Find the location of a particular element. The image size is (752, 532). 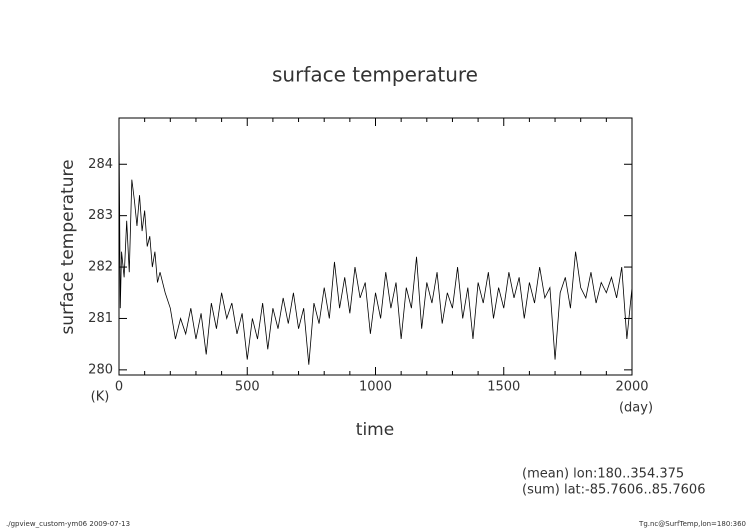

y-tick-label: 283 is located at coordinates (100, 215).